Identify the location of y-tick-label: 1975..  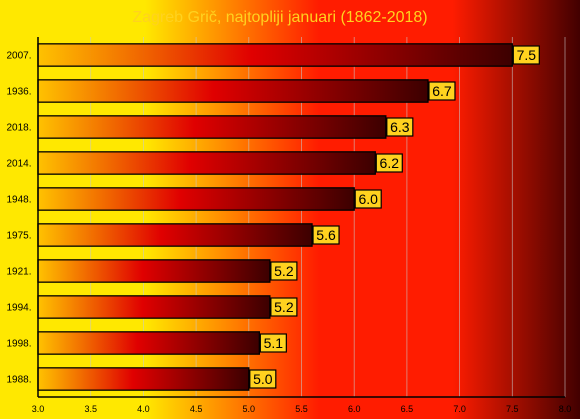
(18, 236).